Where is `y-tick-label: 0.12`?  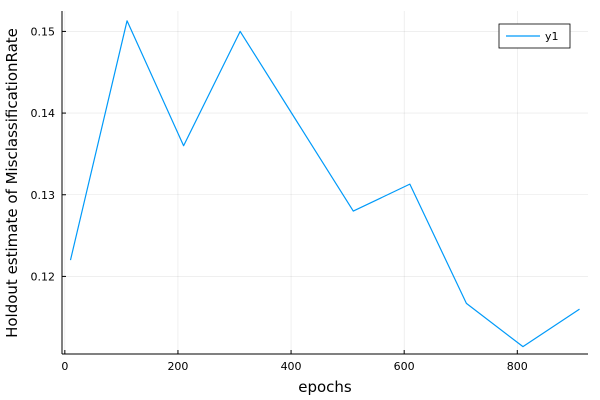 y-tick-label: 0.12 is located at coordinates (43, 276).